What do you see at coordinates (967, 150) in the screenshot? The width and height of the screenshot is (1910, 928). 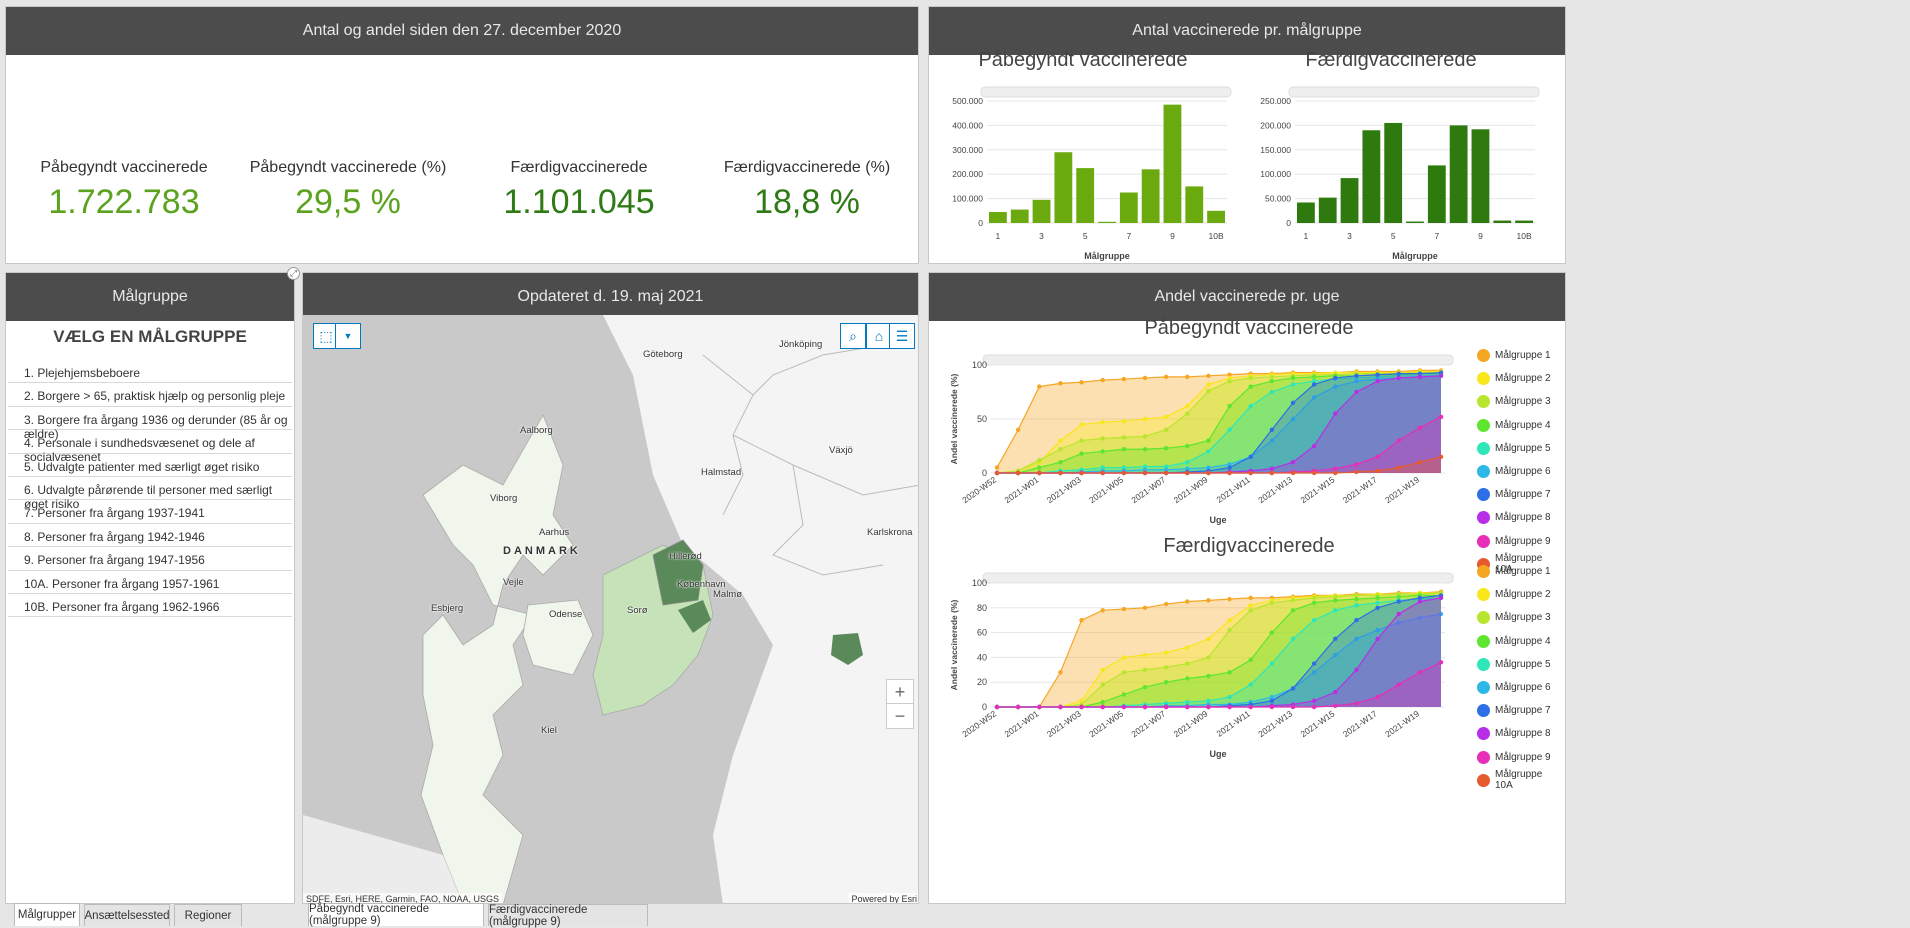 I see `y-tick-label: 300.000` at bounding box center [967, 150].